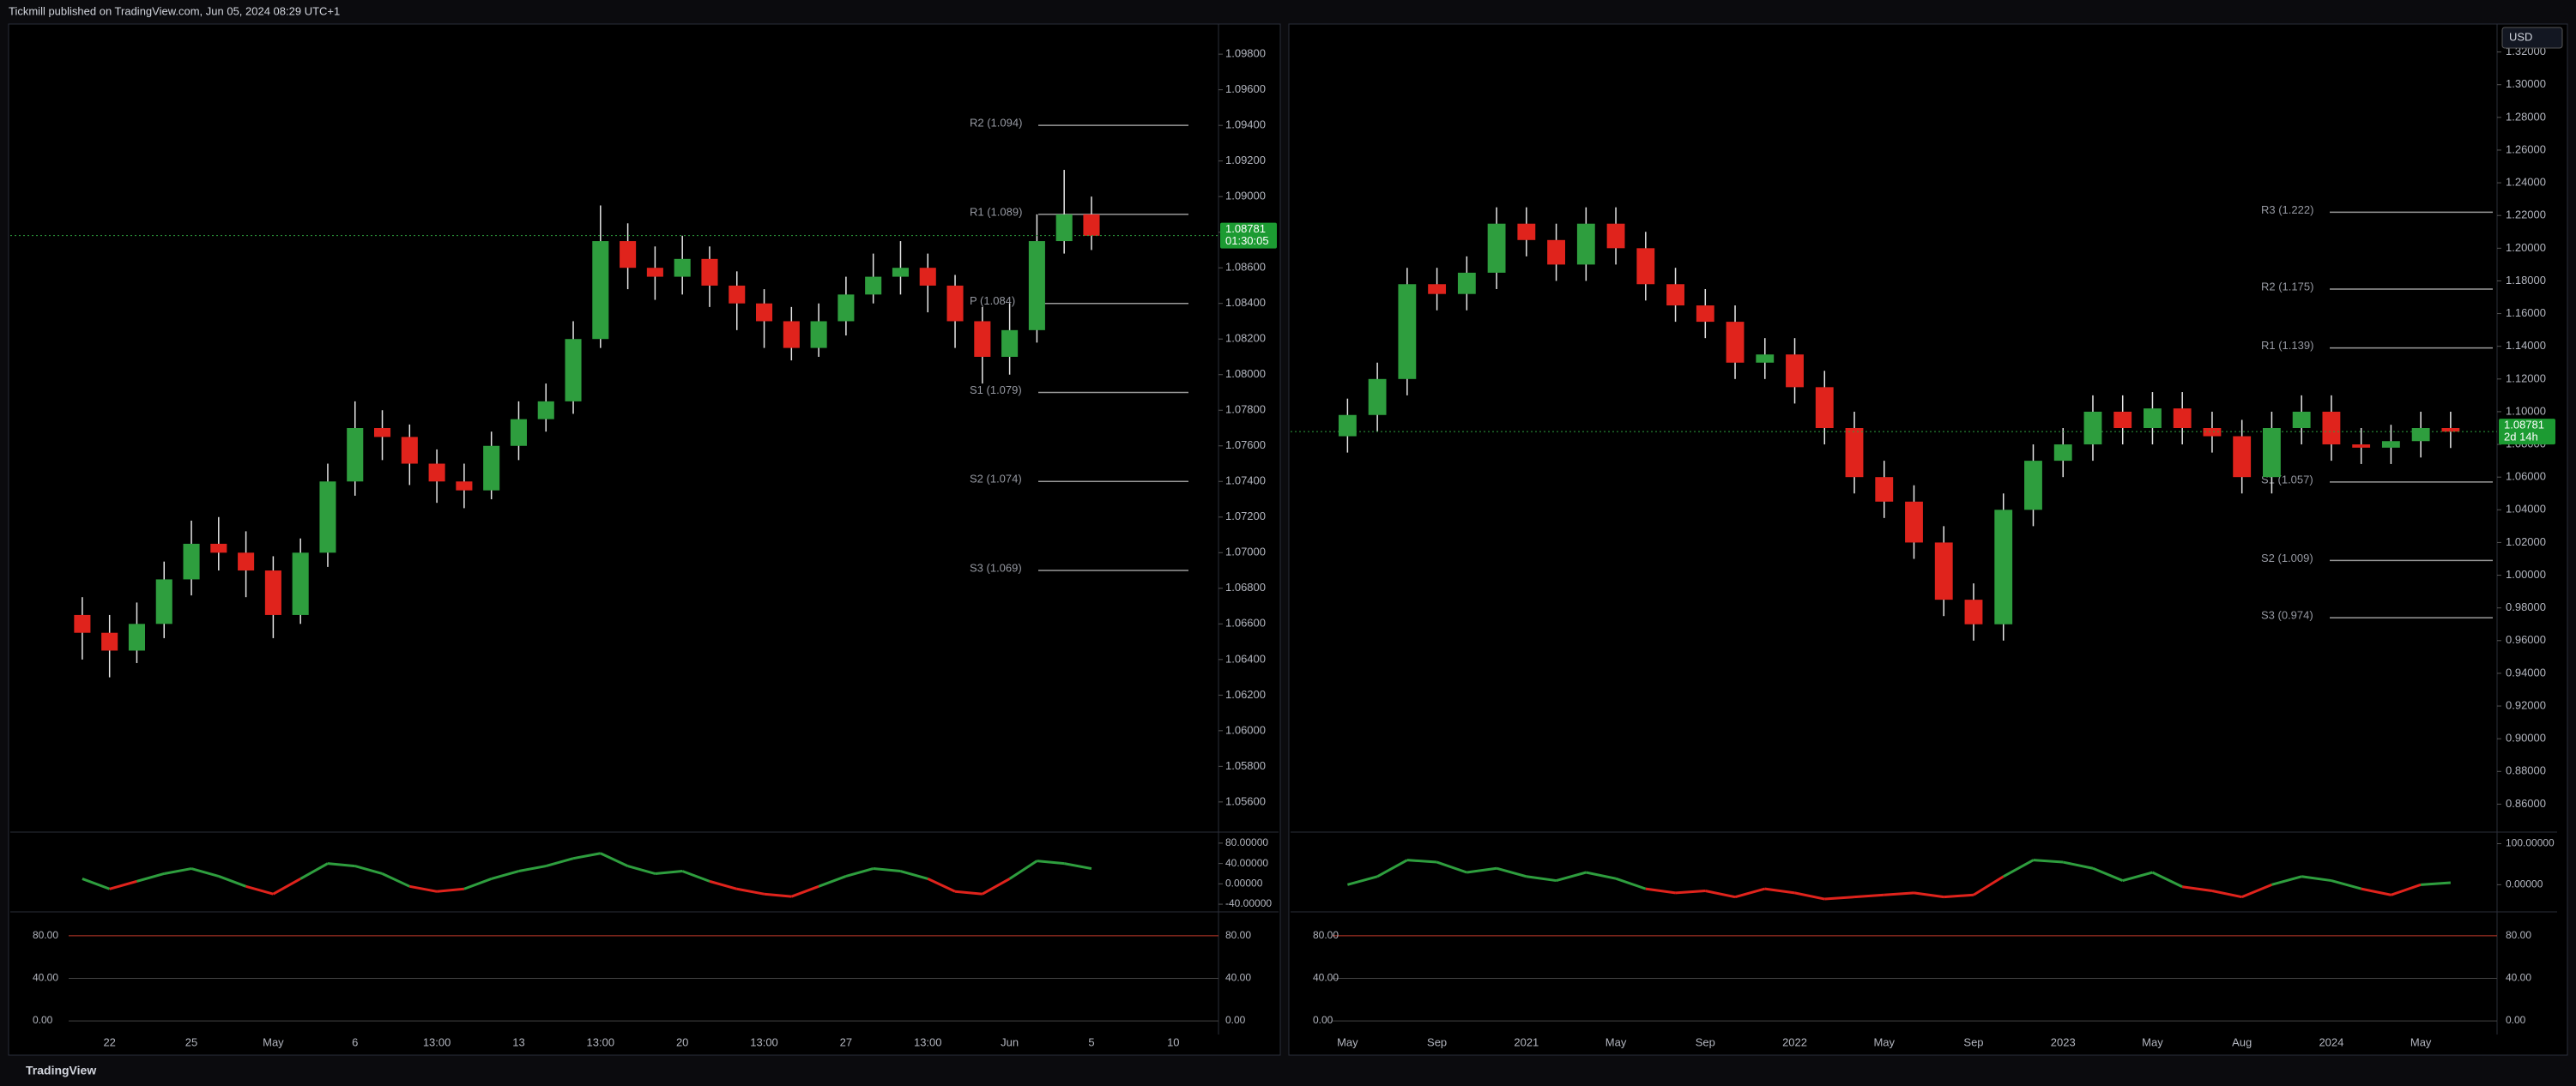 This screenshot has height=1086, width=2576. I want to click on y-tick-label: 1.06000, so click(2526, 476).